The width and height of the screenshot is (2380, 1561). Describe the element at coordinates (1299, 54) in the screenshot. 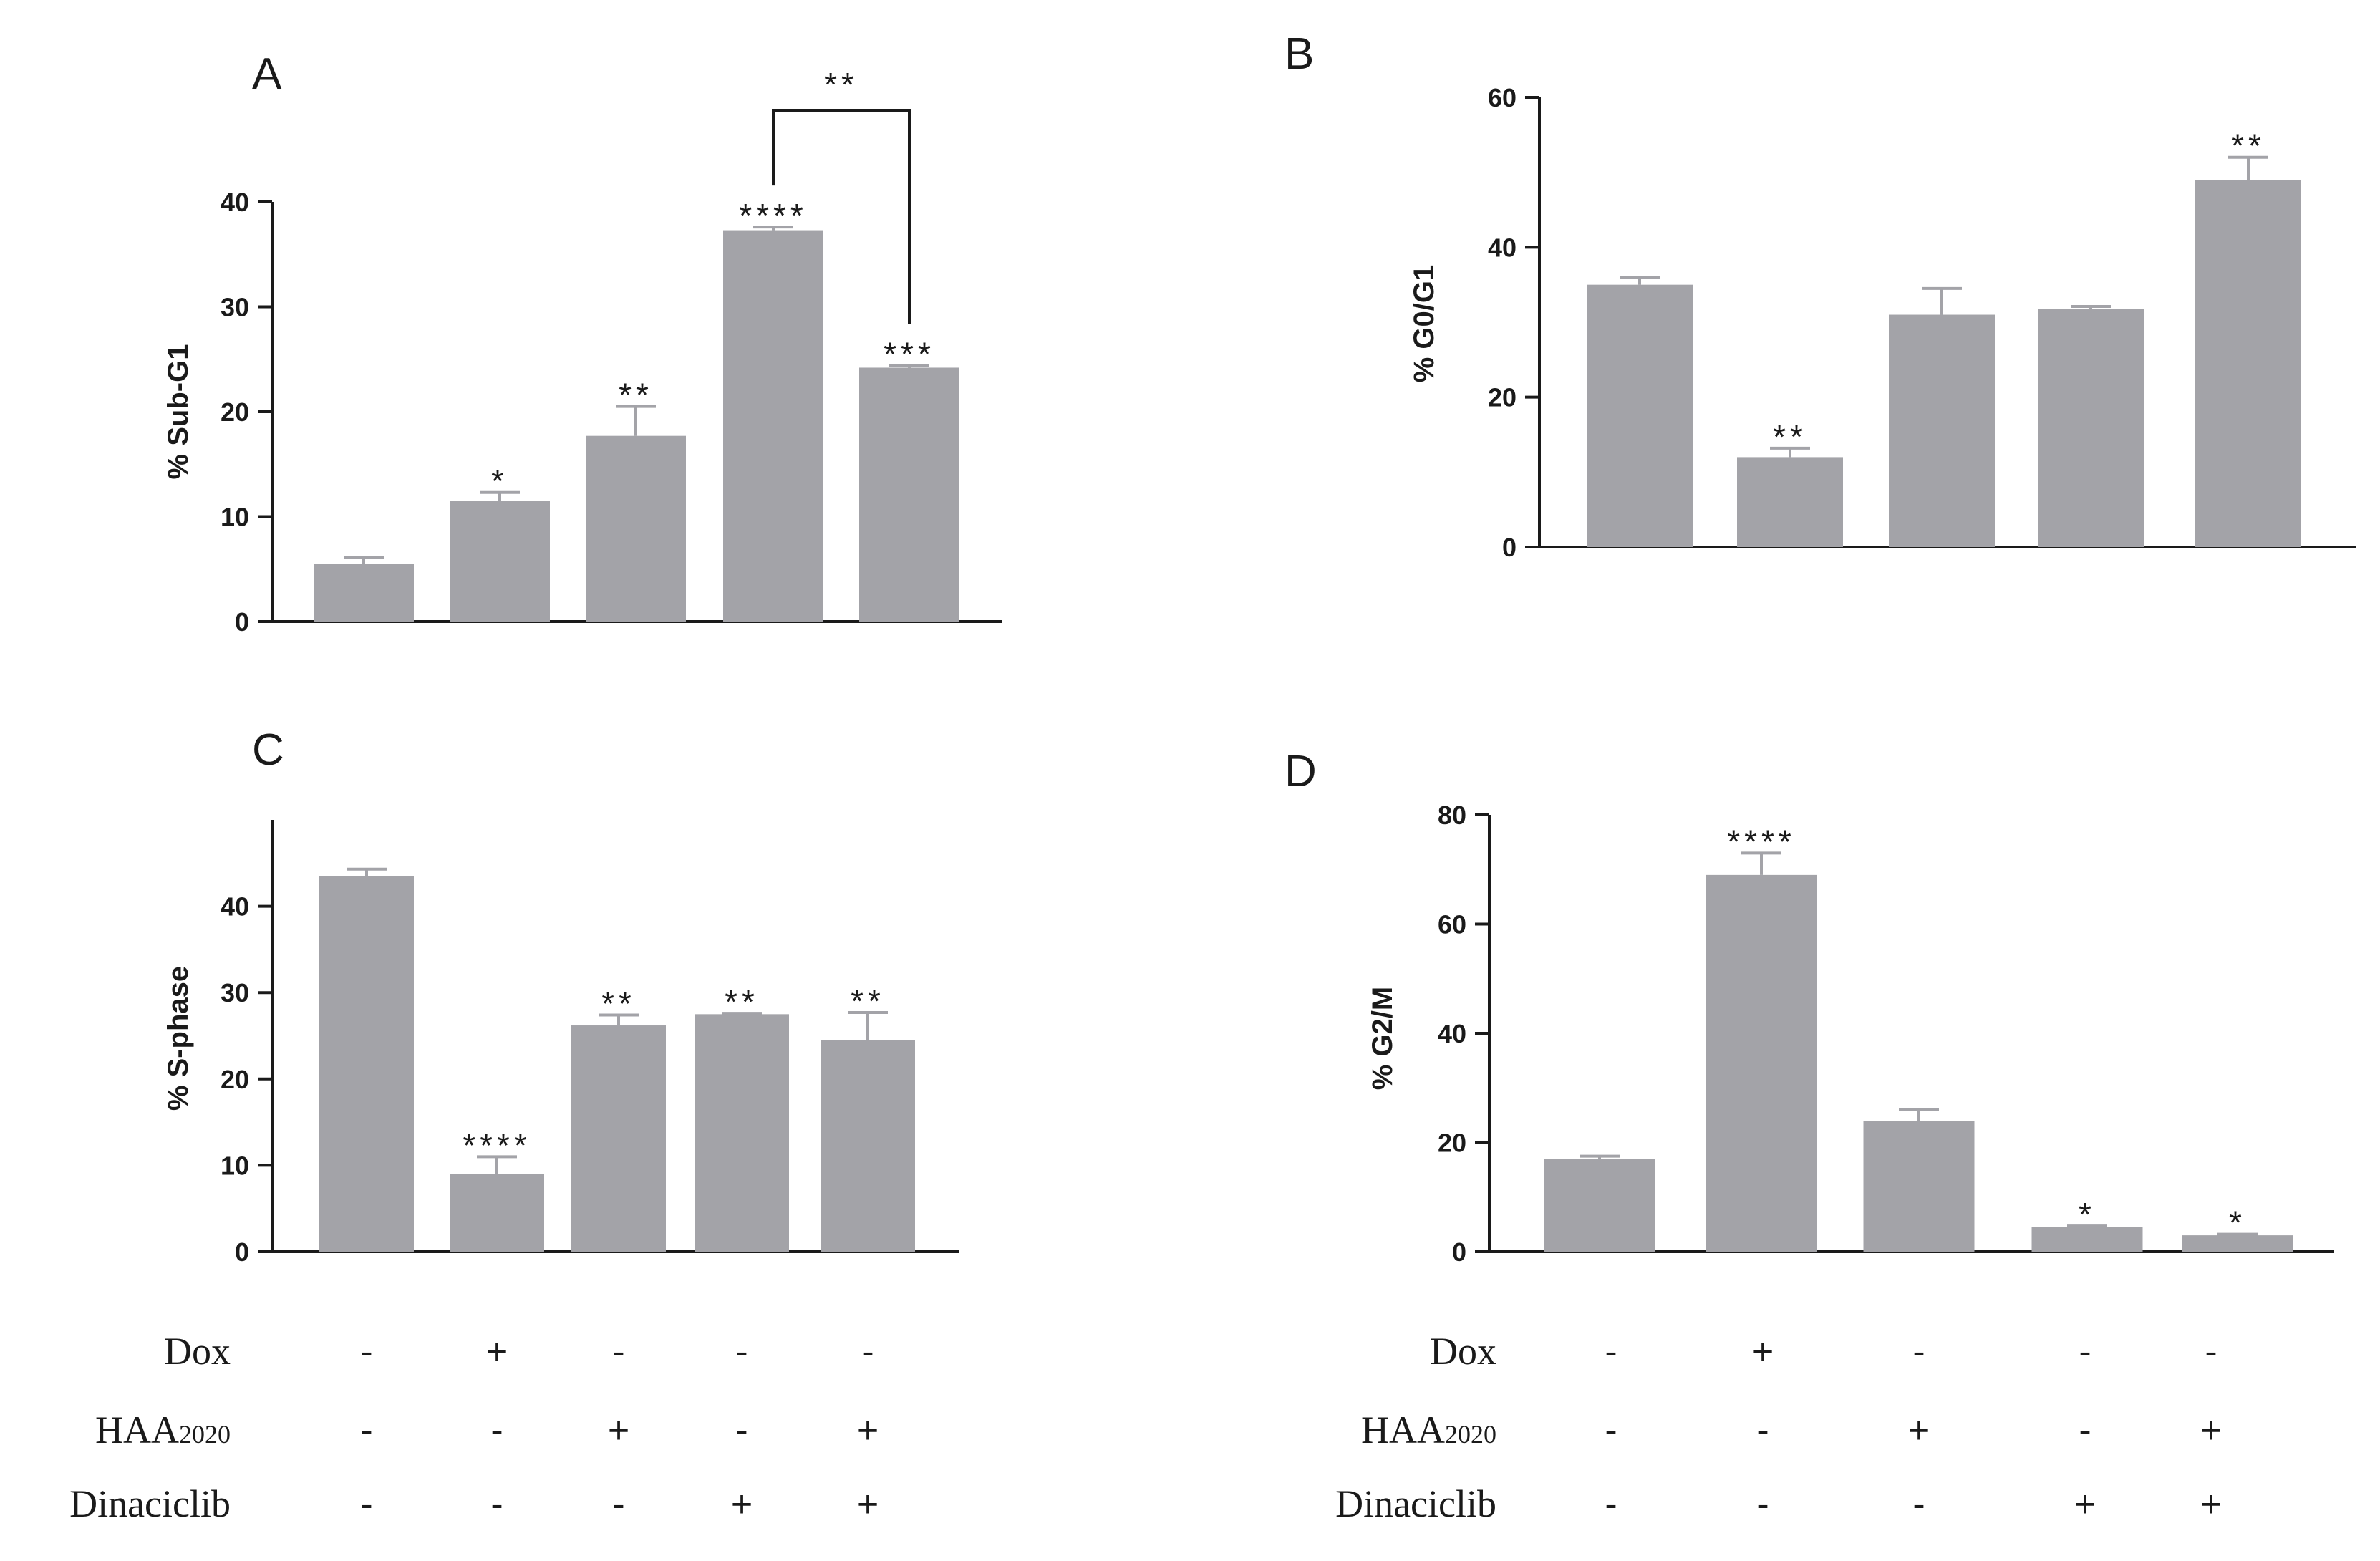

I see `panel-letter: B` at that location.